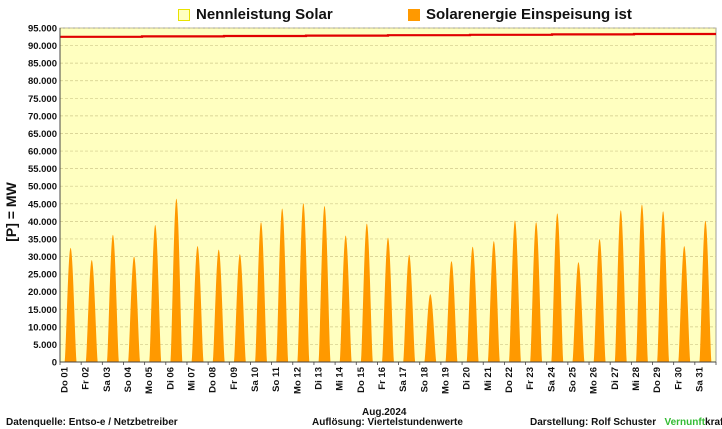 The image size is (722, 429). I want to click on y-tick-label: 0, so click(54, 363).